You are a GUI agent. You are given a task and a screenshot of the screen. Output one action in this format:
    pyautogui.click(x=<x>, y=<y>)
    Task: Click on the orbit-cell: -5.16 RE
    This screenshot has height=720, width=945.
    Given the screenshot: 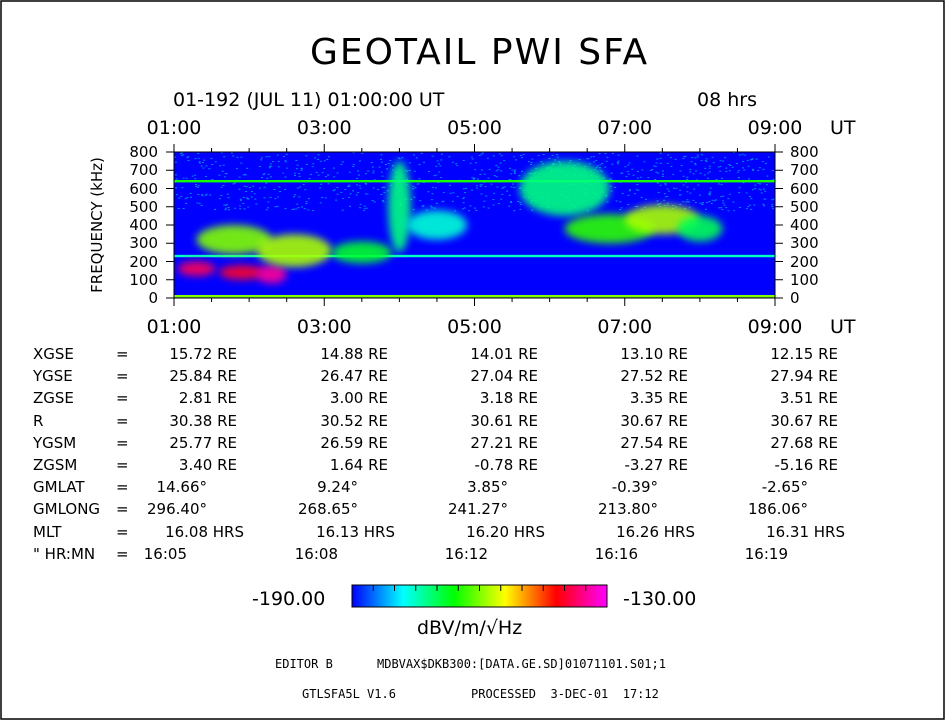 What is the action you would take?
    pyautogui.click(x=806, y=465)
    